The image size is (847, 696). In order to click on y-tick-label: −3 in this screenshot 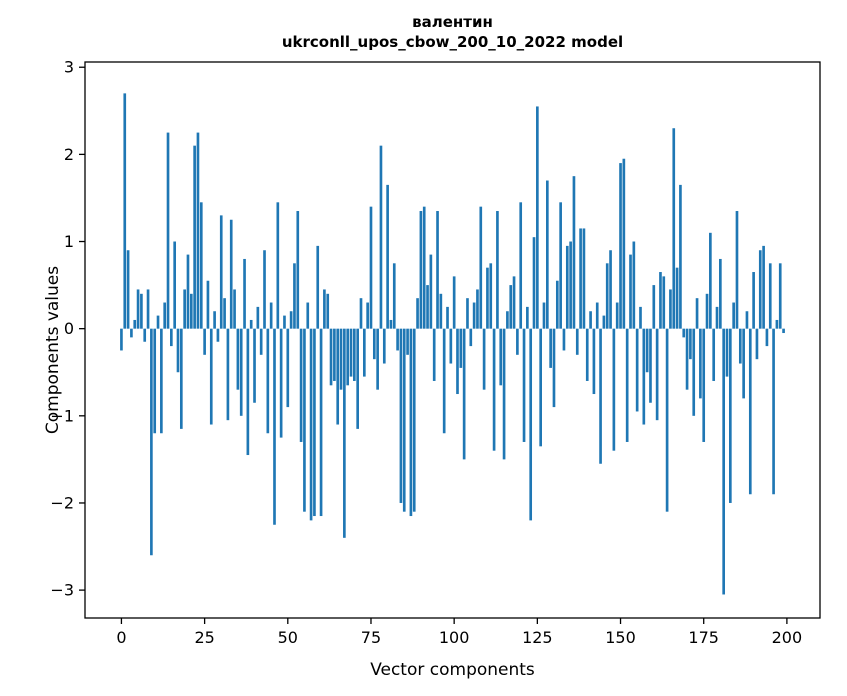, I will do `click(62, 590)`.